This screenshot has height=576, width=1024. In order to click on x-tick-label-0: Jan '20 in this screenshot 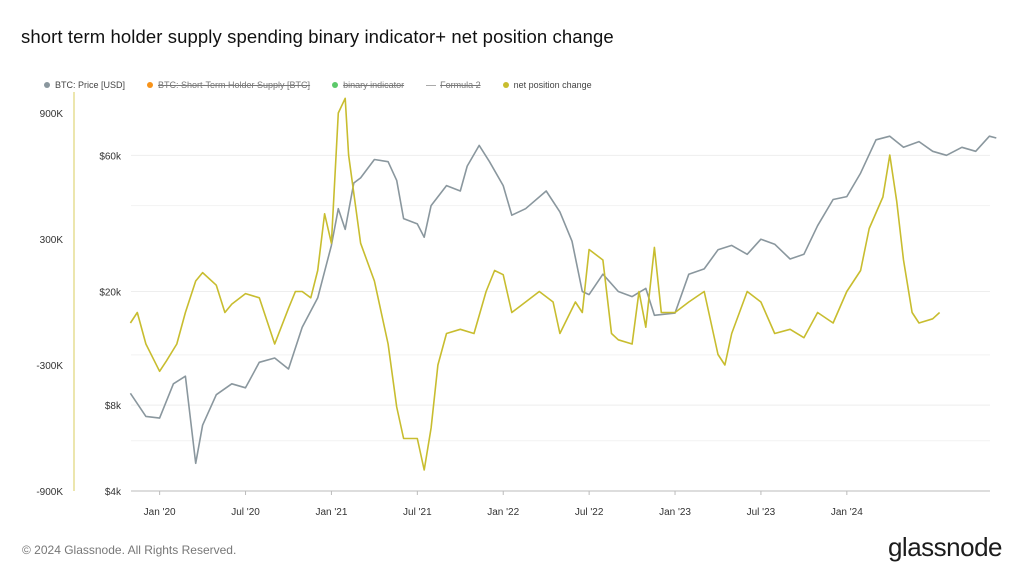, I will do `click(160, 512)`.